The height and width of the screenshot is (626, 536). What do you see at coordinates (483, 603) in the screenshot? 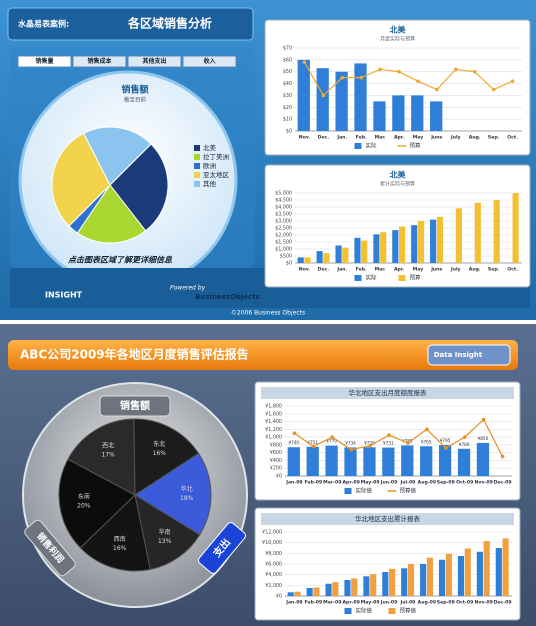
I see `x-tick-label: Nov-09` at bounding box center [483, 603].